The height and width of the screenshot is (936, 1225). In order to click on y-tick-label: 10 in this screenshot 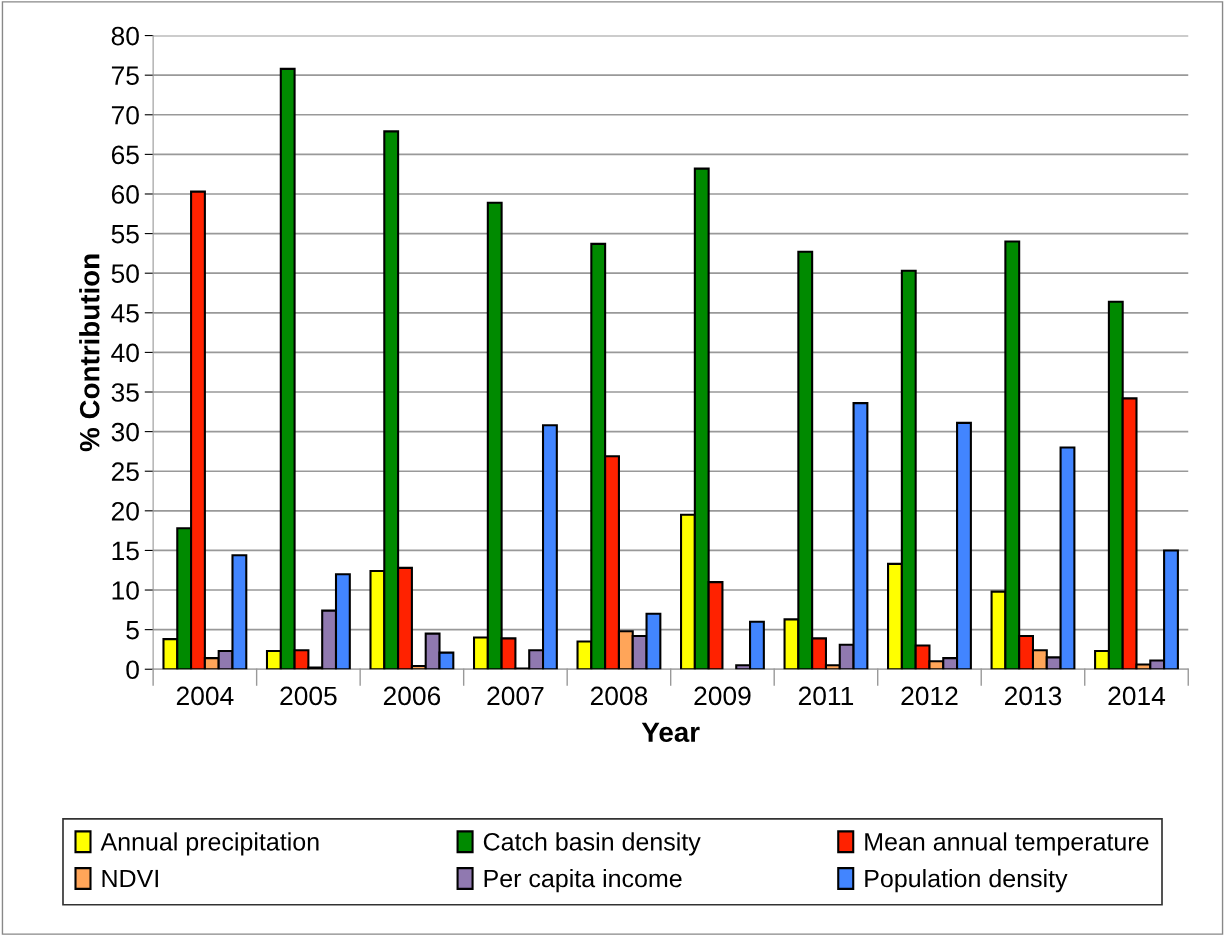, I will do `click(125, 590)`.